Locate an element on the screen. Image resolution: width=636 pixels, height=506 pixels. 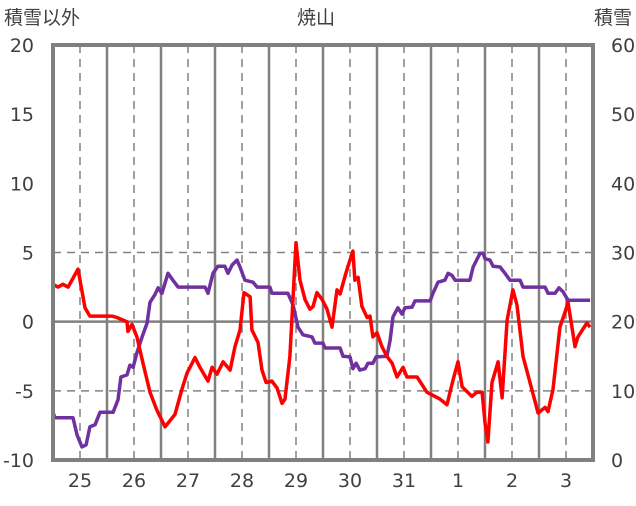
left-tick-label: 0 is located at coordinates (28, 323).